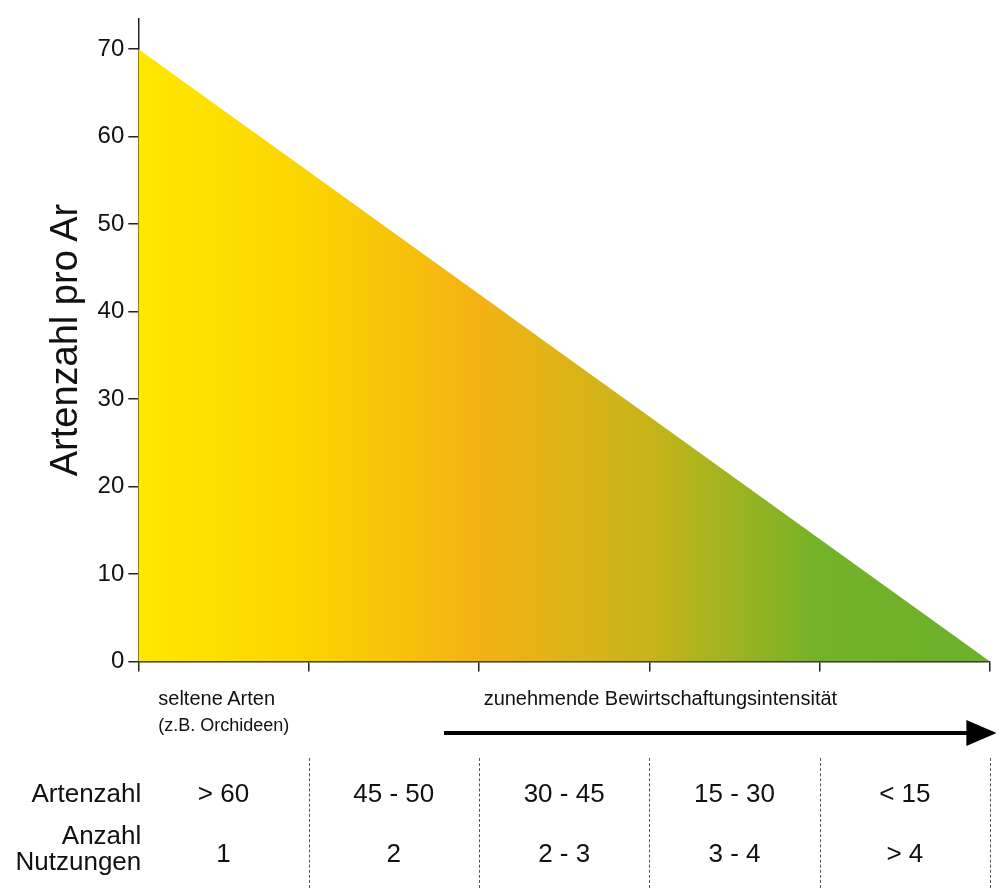  What do you see at coordinates (734, 853) in the screenshot?
I see `text: 3 - 4` at bounding box center [734, 853].